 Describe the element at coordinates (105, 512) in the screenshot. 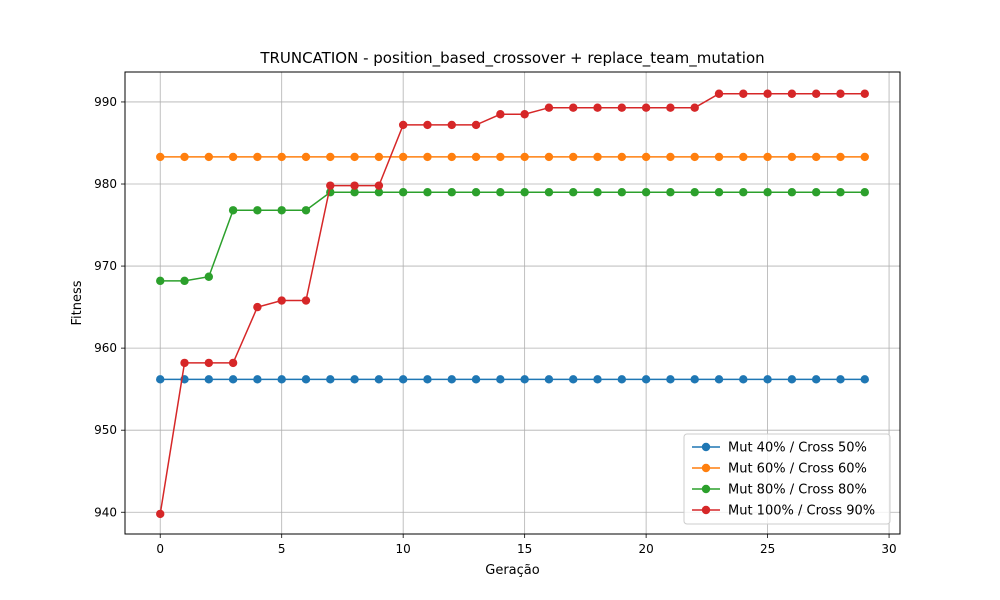

I see `y-tick-label: 940` at that location.